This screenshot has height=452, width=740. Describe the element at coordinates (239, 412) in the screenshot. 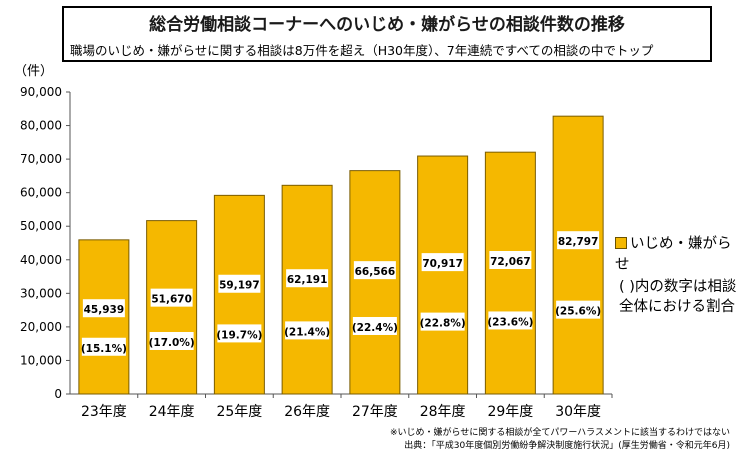

I see `x-tick-label: 25年度` at that location.